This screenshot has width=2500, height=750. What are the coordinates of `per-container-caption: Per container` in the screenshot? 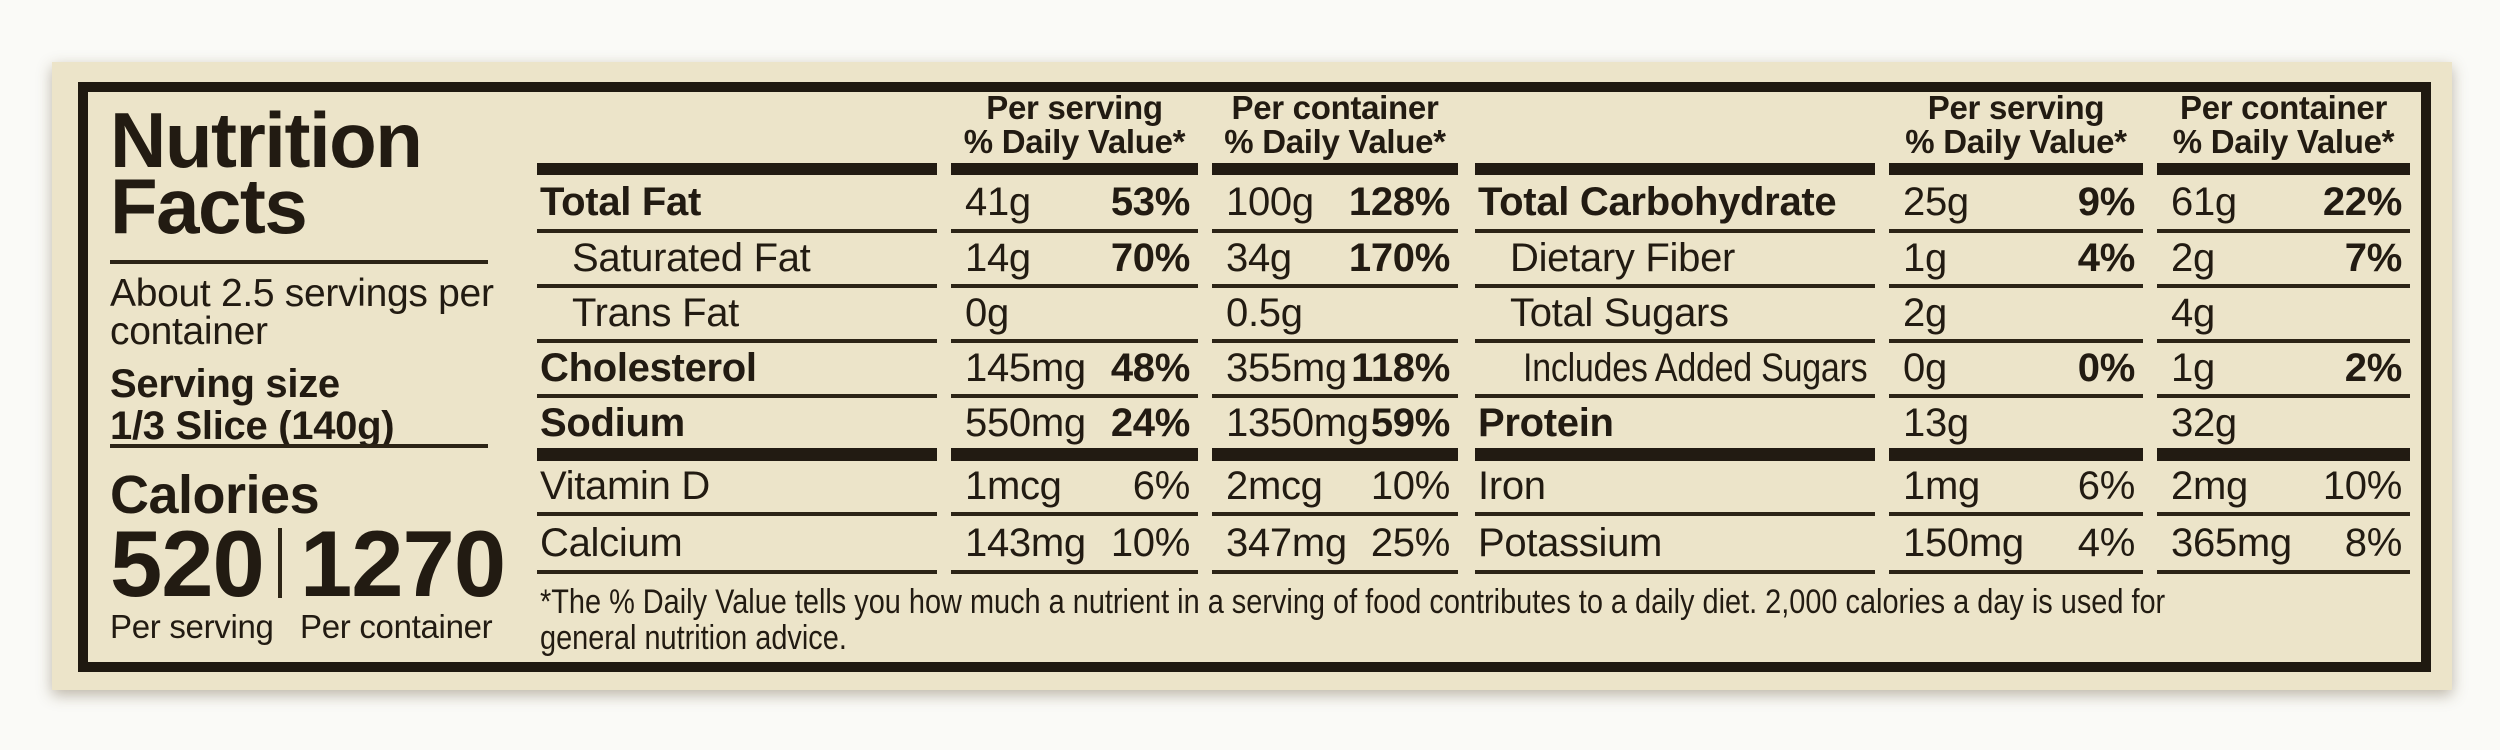 It's located at (396, 626).